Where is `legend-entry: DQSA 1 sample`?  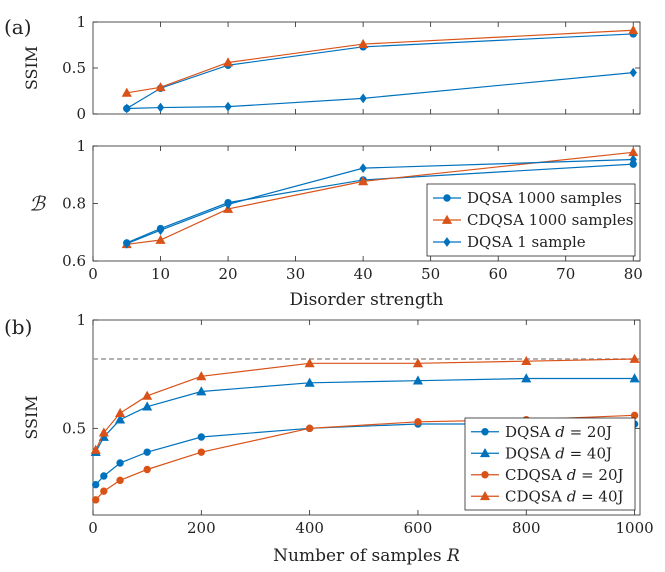
legend-entry: DQSA 1 sample is located at coordinates (509, 242).